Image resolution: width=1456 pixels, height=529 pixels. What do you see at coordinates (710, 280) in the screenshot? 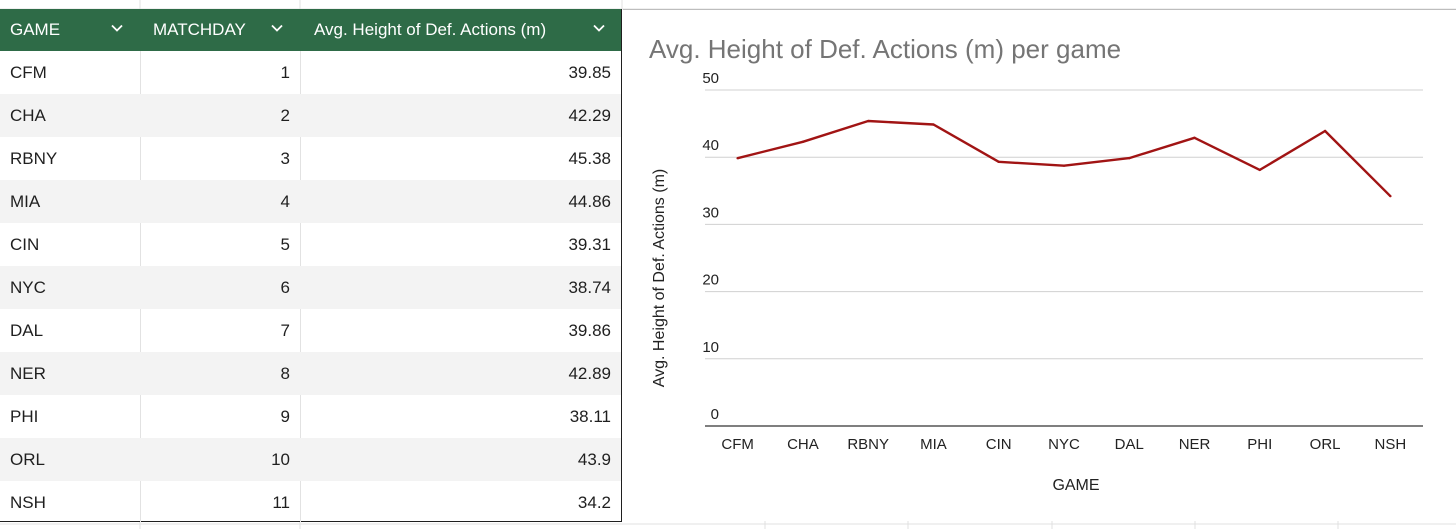
I see `y-tick-label: 20` at bounding box center [710, 280].